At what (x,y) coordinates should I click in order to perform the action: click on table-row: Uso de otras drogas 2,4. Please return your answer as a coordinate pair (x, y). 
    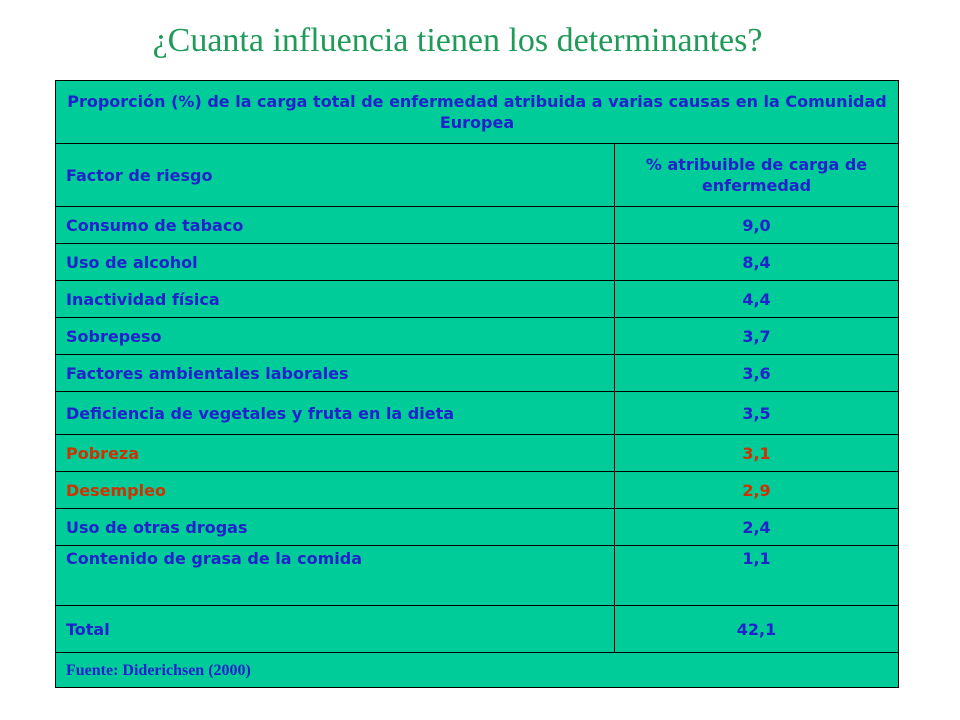
    Looking at the image, I should click on (477, 527).